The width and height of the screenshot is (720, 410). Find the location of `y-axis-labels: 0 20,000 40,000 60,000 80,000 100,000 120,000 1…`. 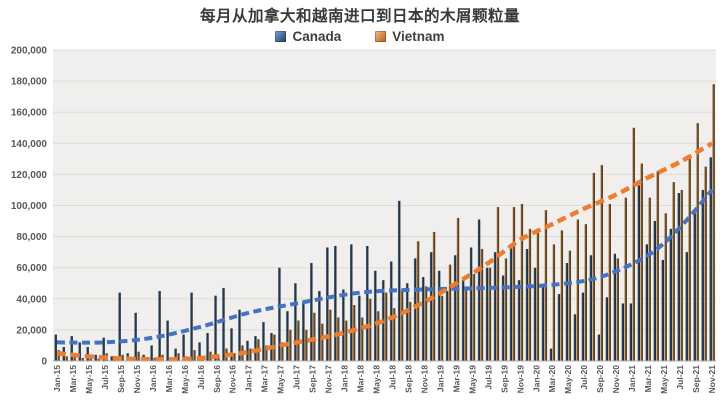

y-axis-labels: 0 20,000 40,000 60,000 80,000 100,000 120,000 1… is located at coordinates (29, 207).